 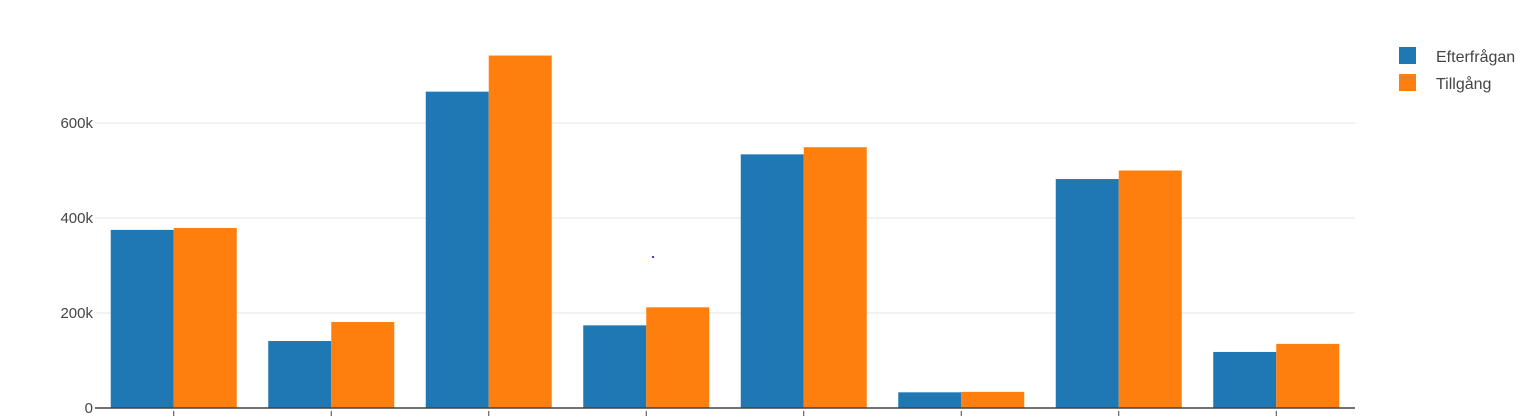 I want to click on y-tick-label: 200k, so click(x=76, y=313).